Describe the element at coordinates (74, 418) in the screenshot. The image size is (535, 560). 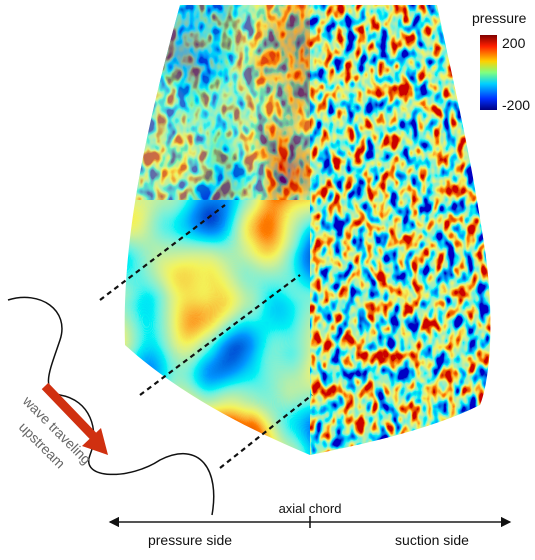
I see `wave-arrow` at that location.